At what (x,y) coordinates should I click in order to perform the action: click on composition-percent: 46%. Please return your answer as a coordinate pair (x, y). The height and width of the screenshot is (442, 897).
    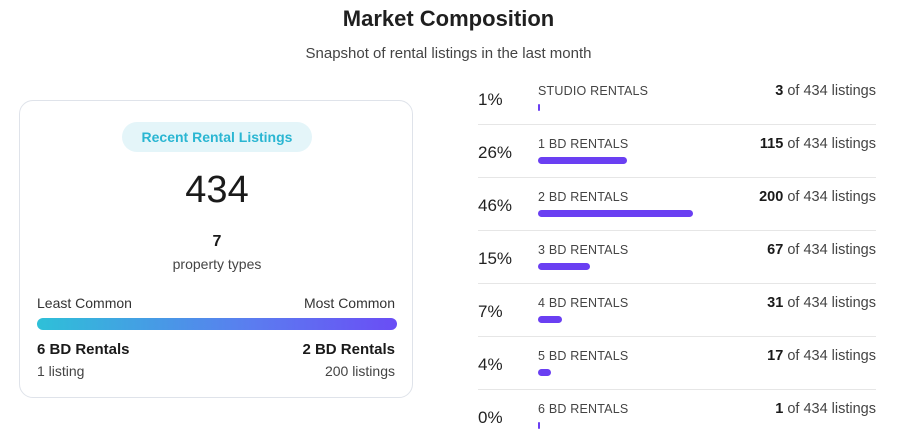
    Looking at the image, I should click on (495, 205).